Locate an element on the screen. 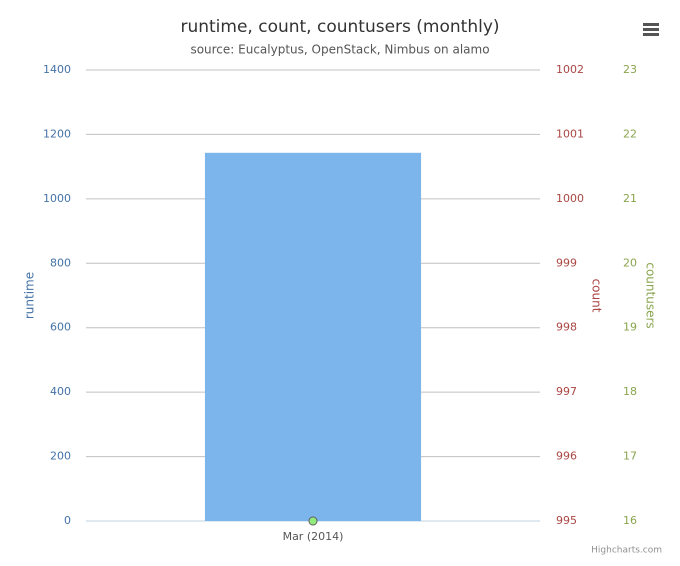 This screenshot has height=566, width=680. y3-tick-label: 21 is located at coordinates (630, 198).